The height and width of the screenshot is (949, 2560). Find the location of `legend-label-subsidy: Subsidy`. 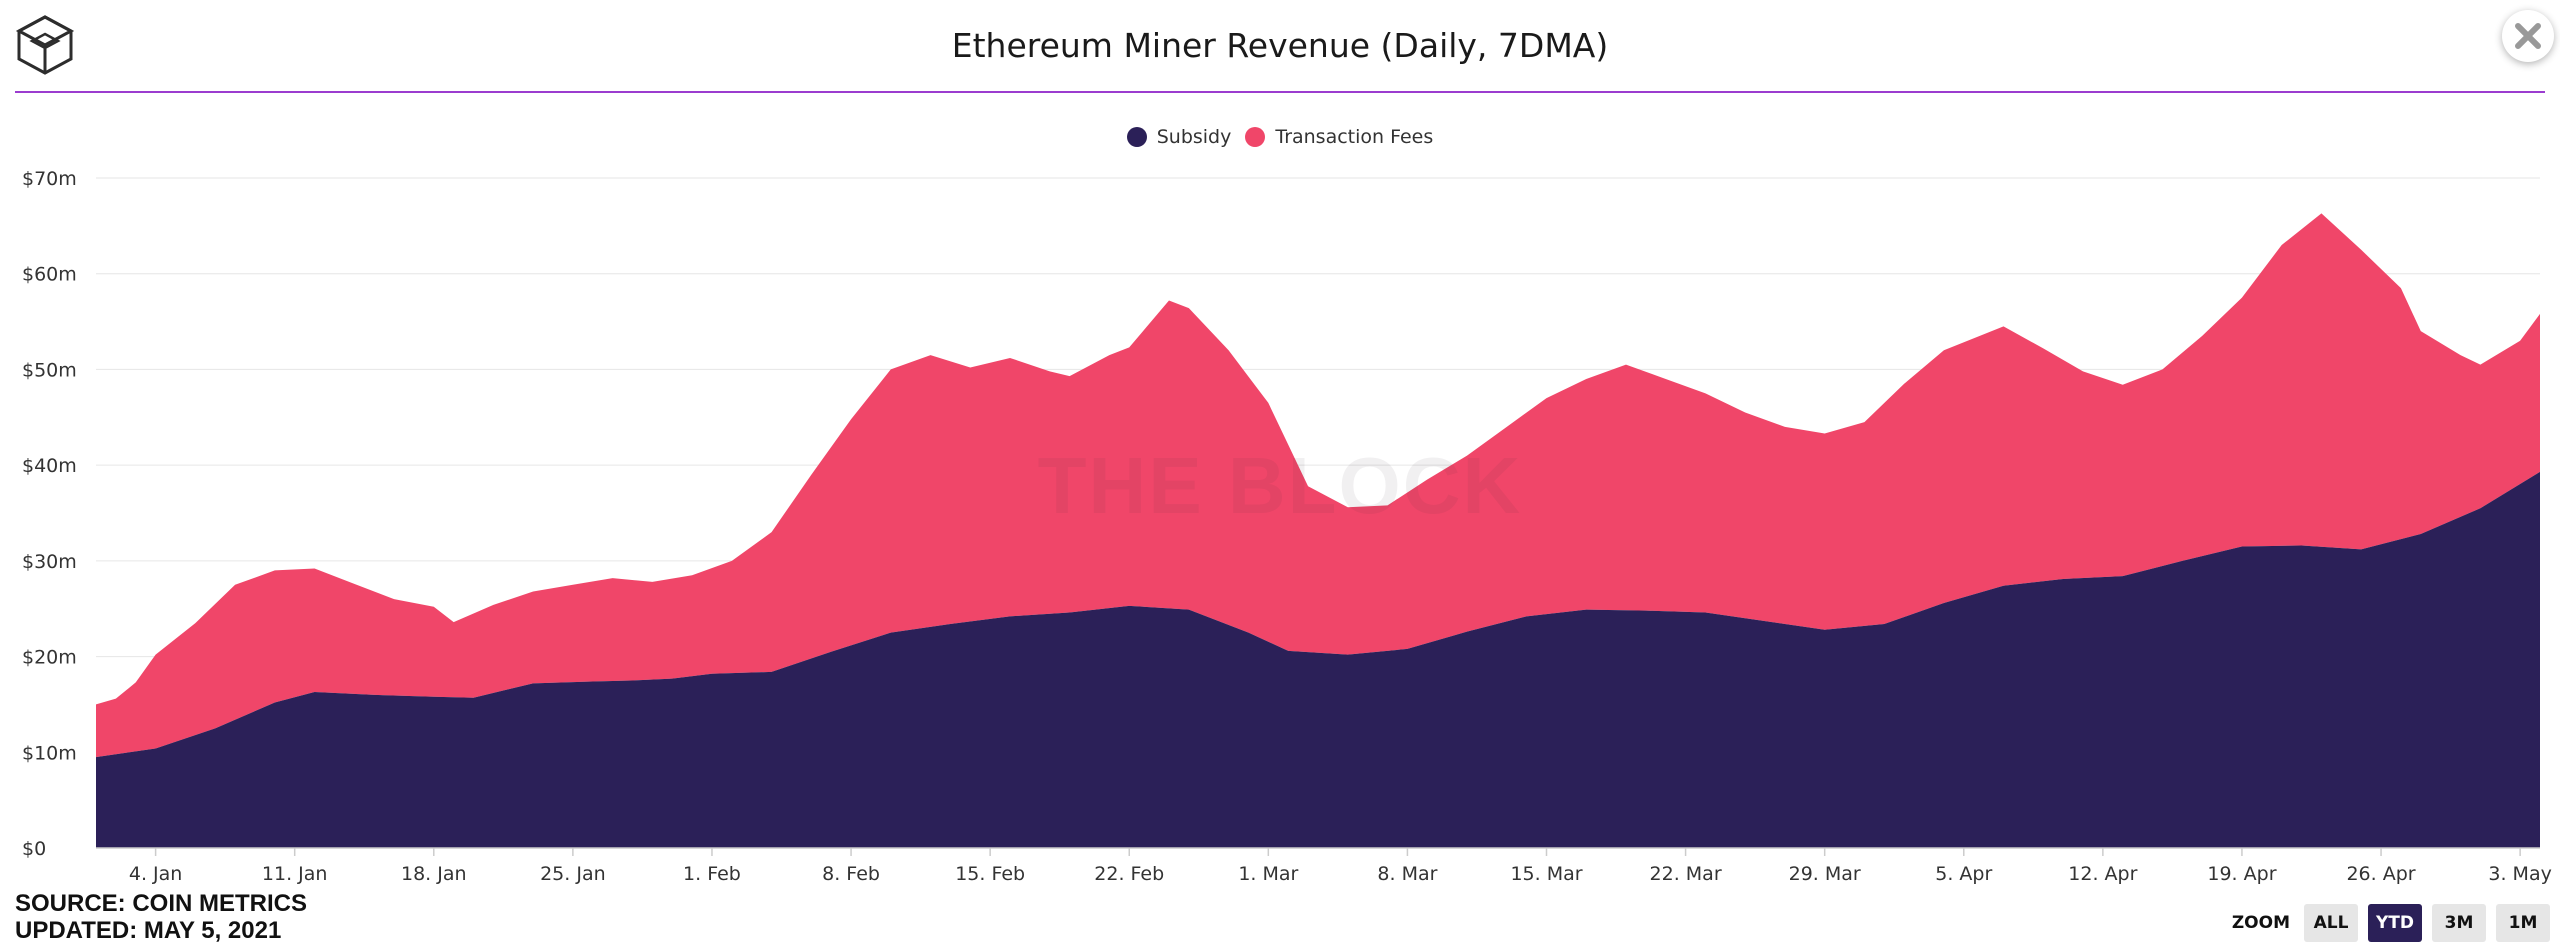

legend-label-subsidy: Subsidy is located at coordinates (1194, 137).